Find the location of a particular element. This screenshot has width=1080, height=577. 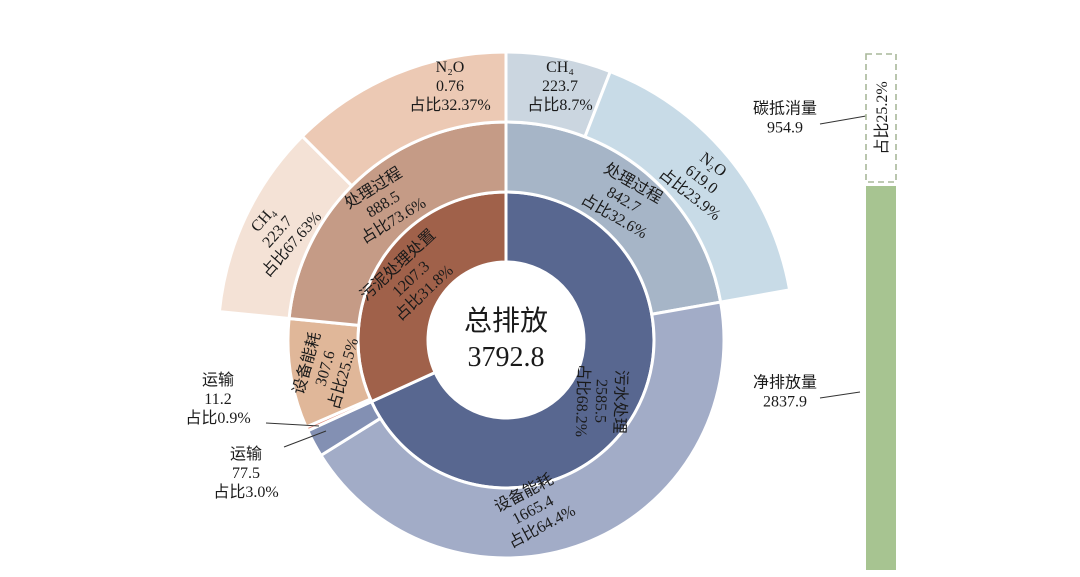

offset-net-bar: 占比25.2% is located at coordinates (881, 311).